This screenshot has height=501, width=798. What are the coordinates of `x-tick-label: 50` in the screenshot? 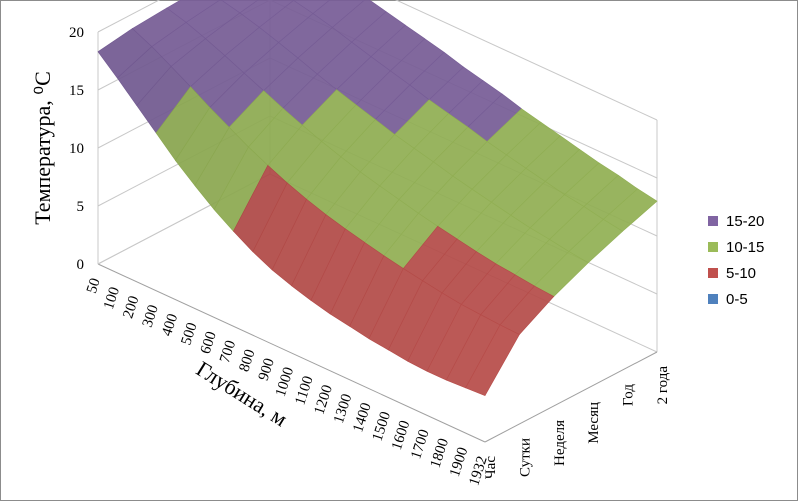 It's located at (94, 285).